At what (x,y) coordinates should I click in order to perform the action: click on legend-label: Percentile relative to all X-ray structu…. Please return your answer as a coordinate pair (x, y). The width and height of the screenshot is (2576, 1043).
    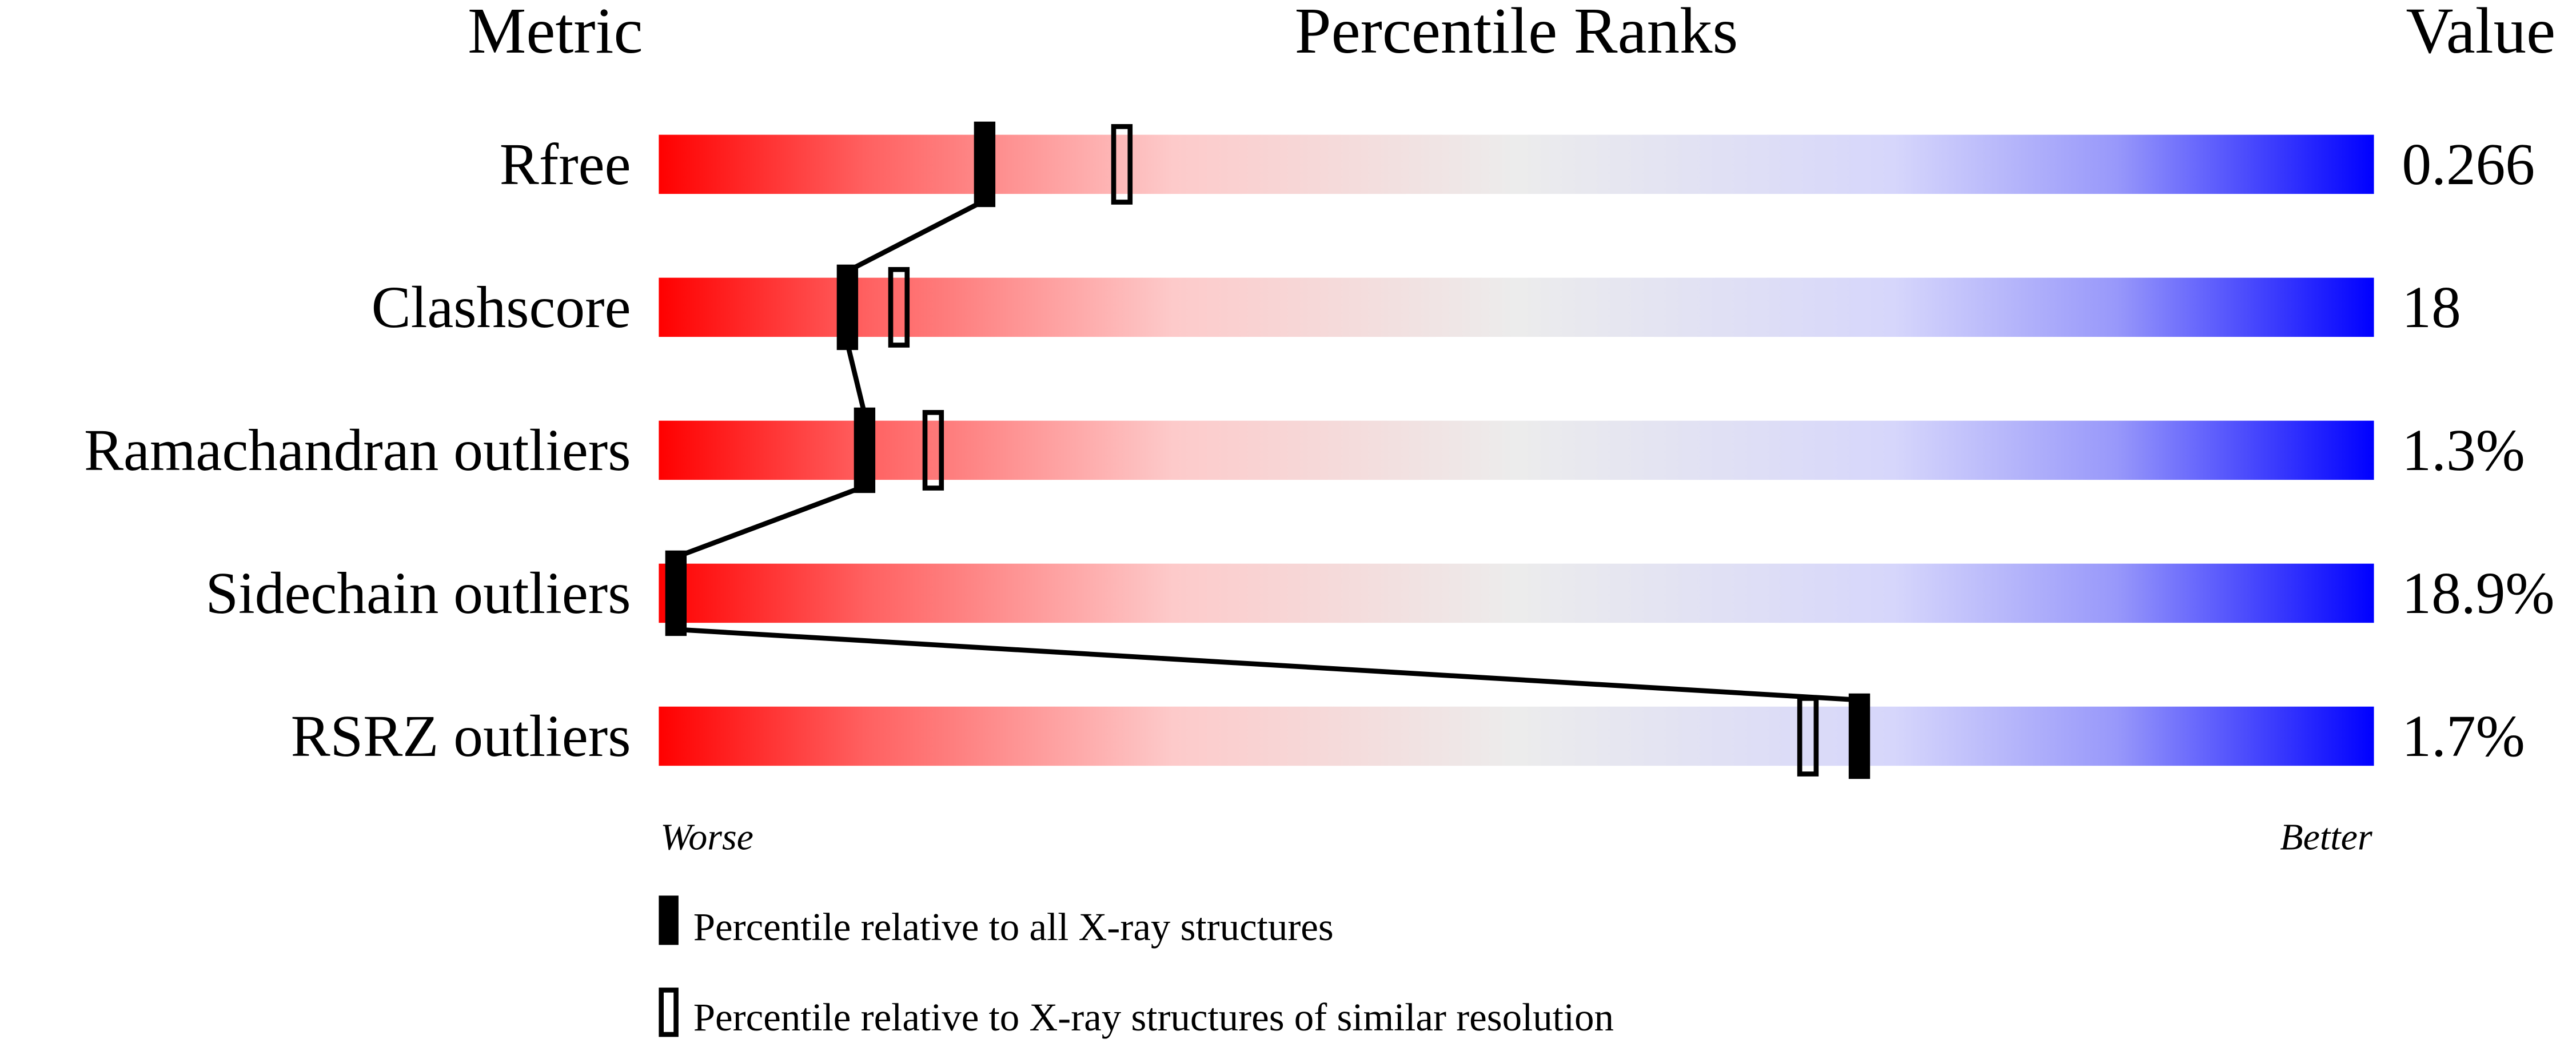
    Looking at the image, I should click on (1013, 927).